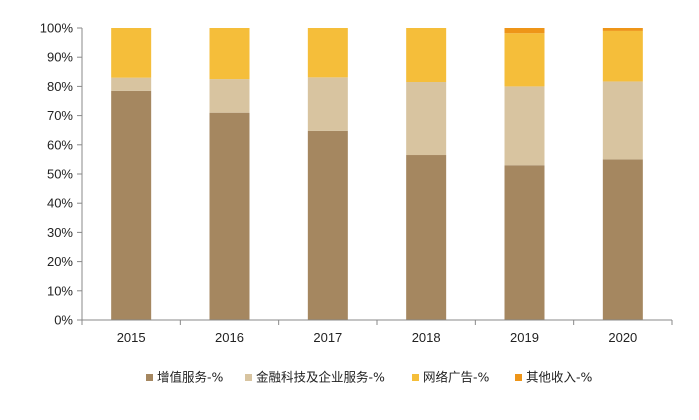 This screenshot has width=699, height=420. Describe the element at coordinates (60, 86) in the screenshot. I see `y-tick-label: 80%` at that location.